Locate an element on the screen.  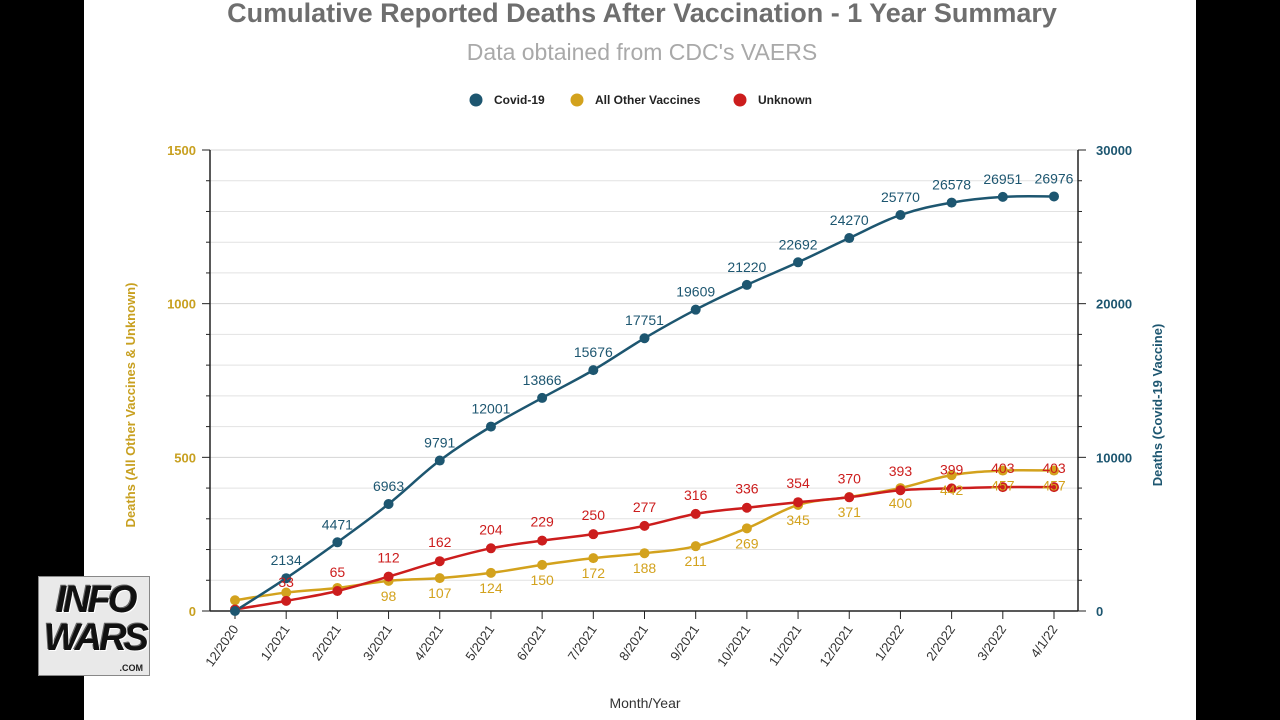
x-tick-label: 8/2021 is located at coordinates (633, 642).